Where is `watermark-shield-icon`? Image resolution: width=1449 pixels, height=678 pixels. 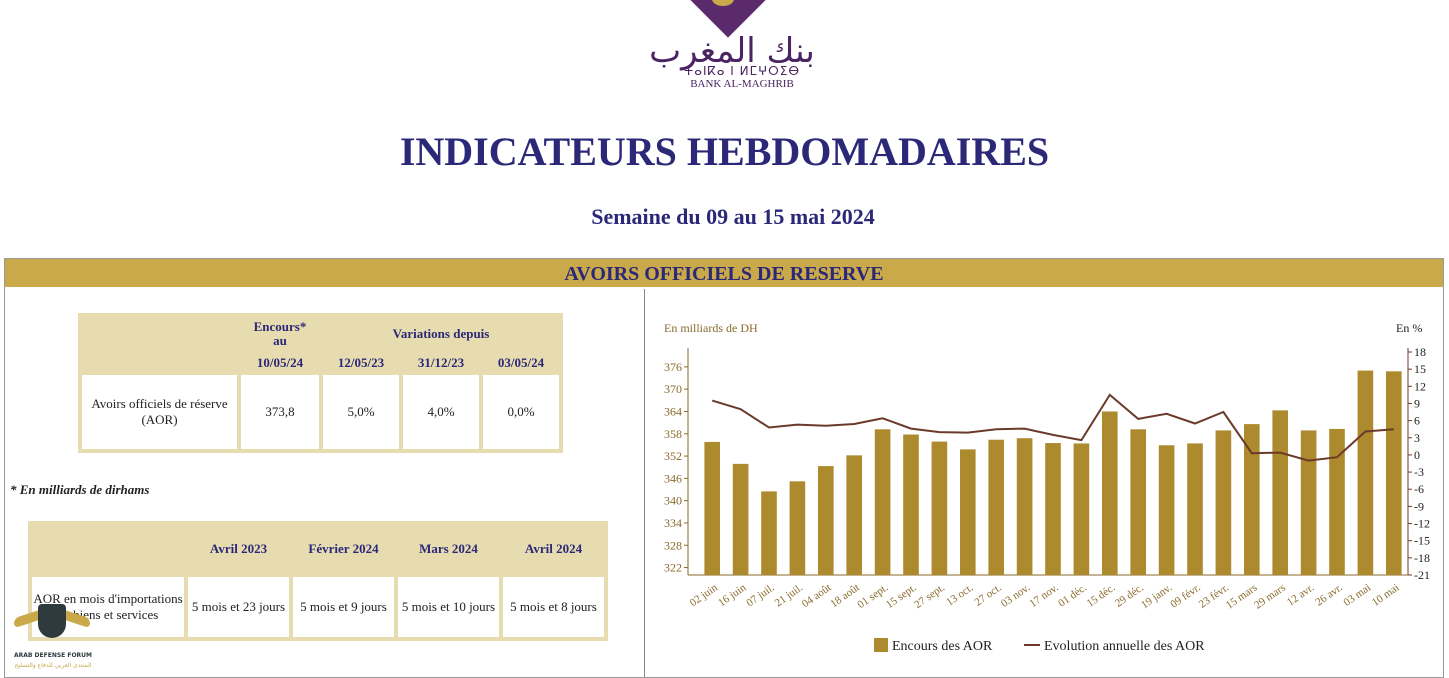
watermark-shield-icon is located at coordinates (52, 621).